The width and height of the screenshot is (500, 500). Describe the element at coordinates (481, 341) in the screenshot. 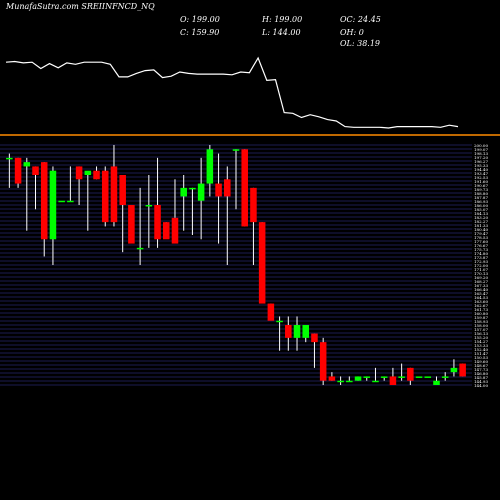

I see `price-tick-label: 154.27` at that location.